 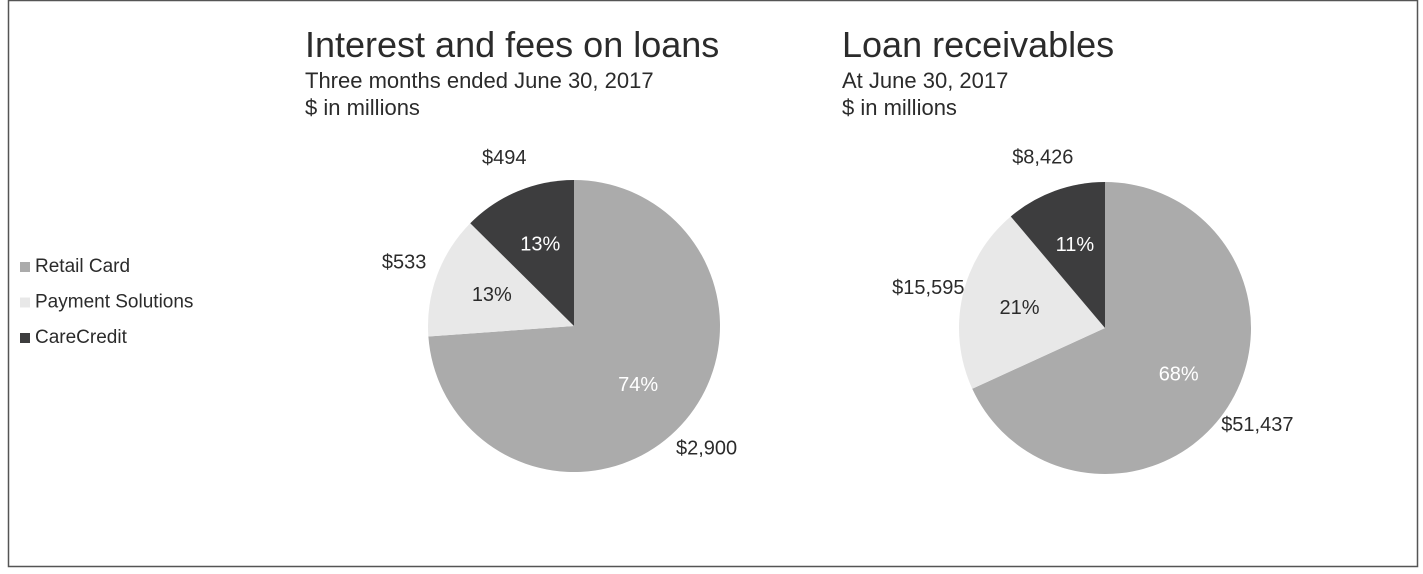 What do you see at coordinates (404, 263) in the screenshot?
I see `value-label: $533` at bounding box center [404, 263].